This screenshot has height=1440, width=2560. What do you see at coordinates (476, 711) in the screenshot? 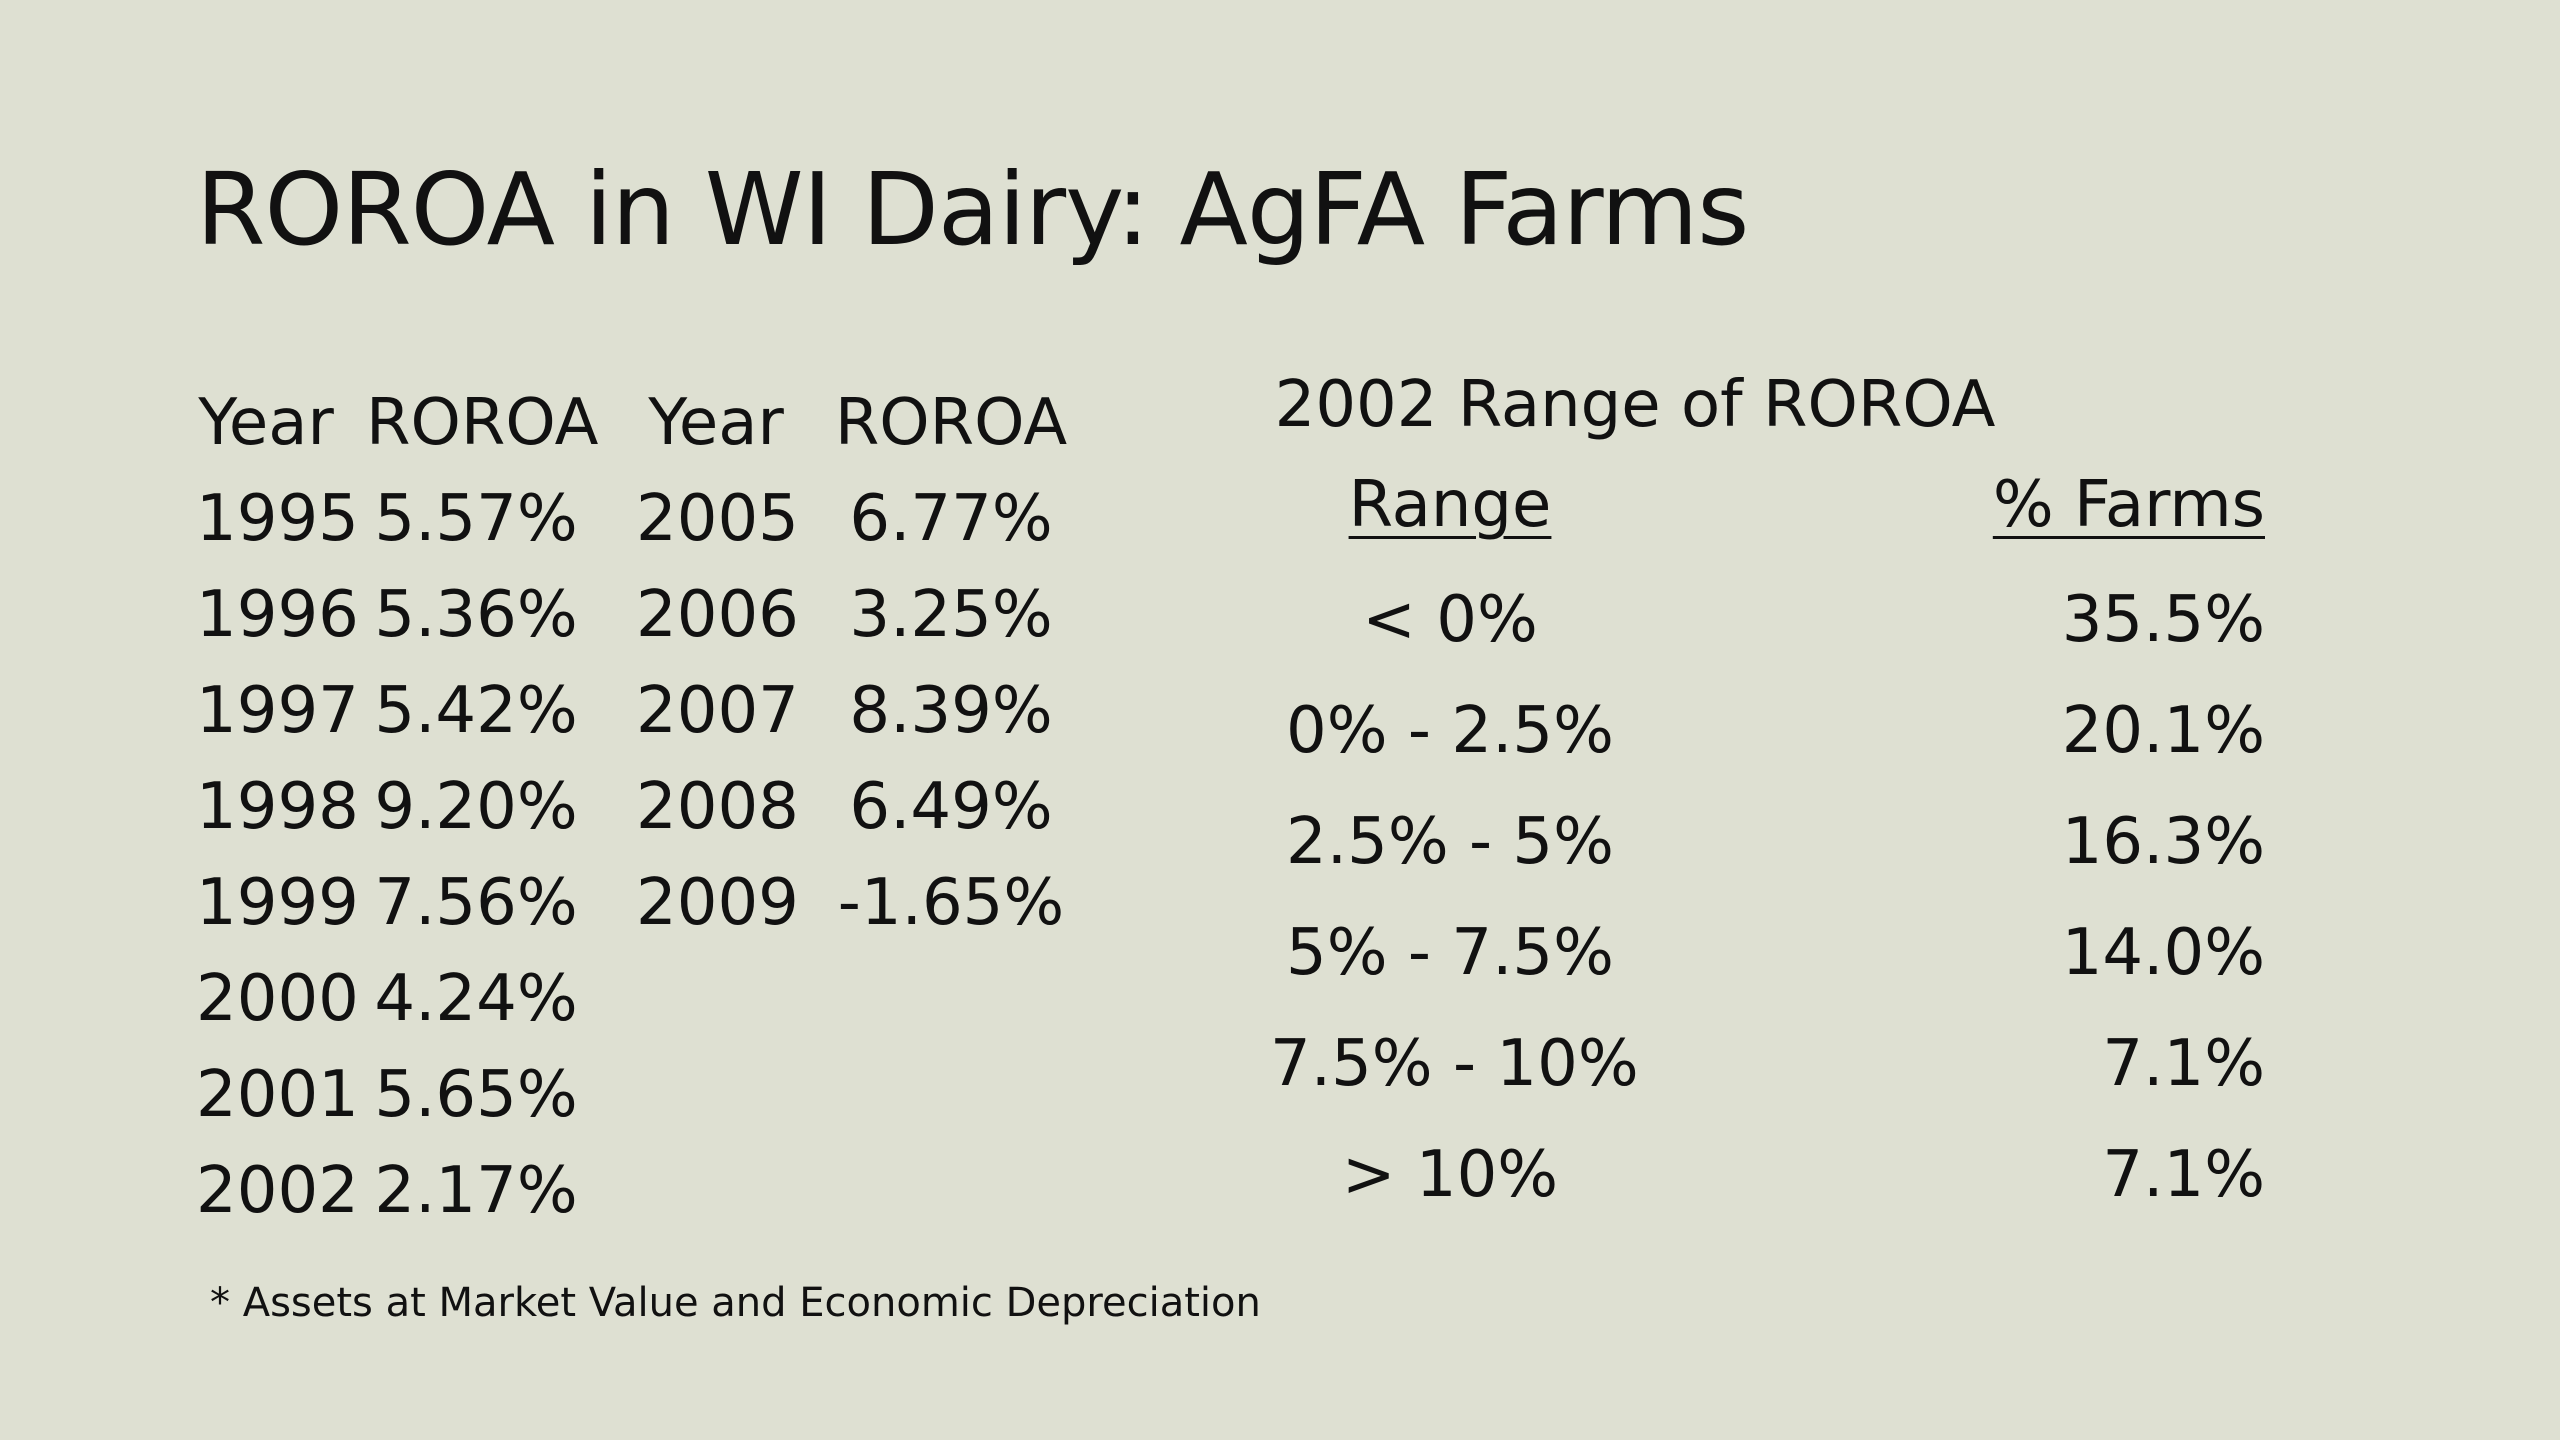
I see `roroa-cell: 5.42%` at bounding box center [476, 711].